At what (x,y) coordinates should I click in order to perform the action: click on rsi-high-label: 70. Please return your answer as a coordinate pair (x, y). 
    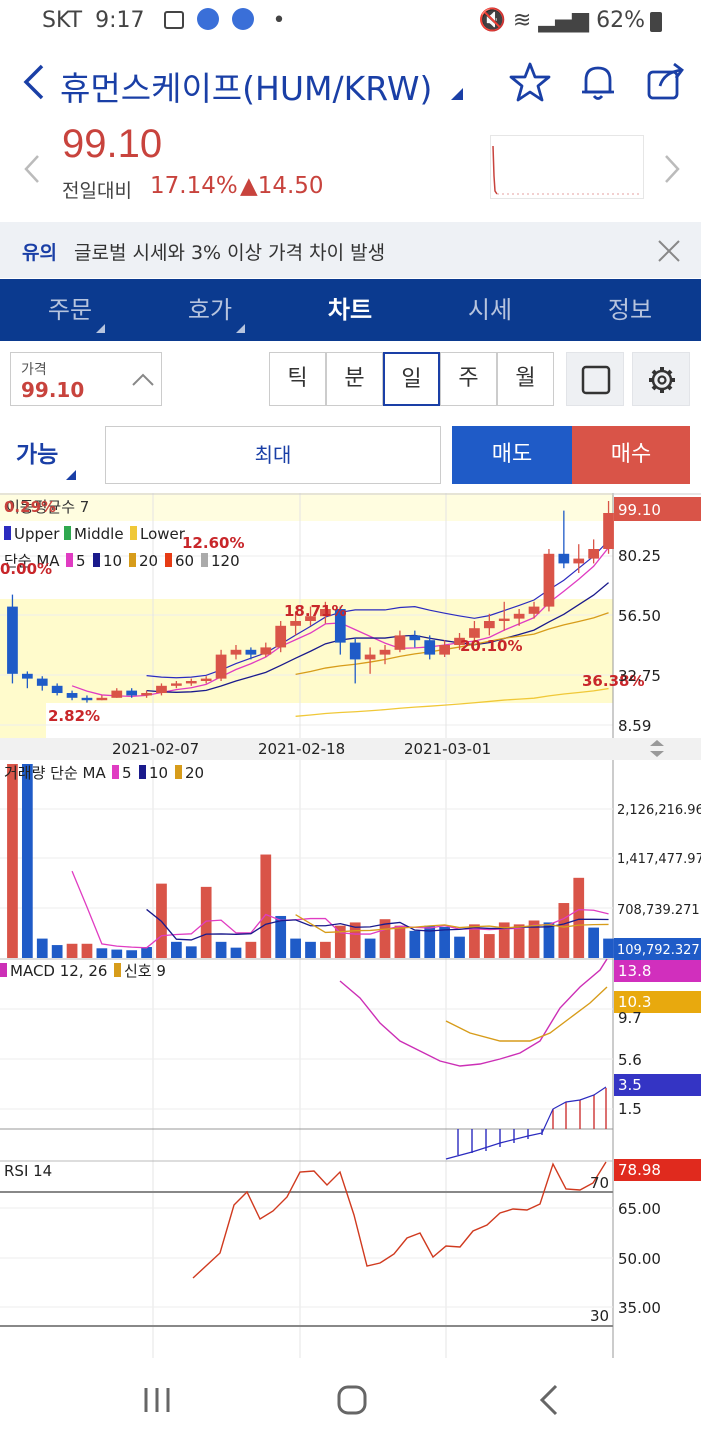
    Looking at the image, I should click on (599, 1183).